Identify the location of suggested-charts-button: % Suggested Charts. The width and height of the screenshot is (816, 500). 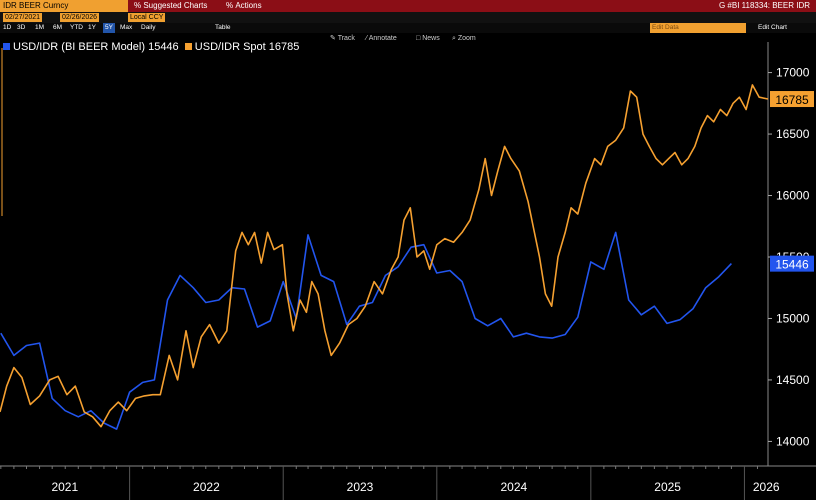
(170, 6).